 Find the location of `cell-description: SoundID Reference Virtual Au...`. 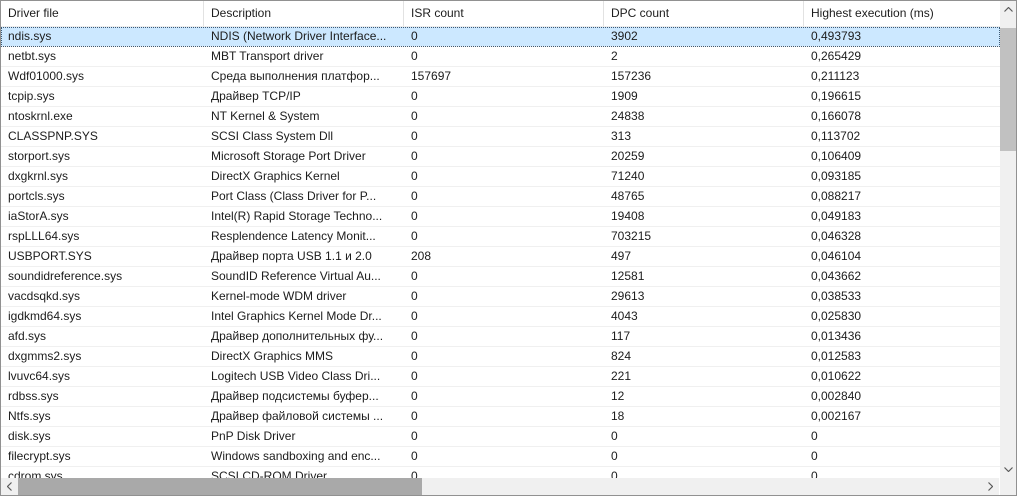

cell-description: SoundID Reference Virtual Au... is located at coordinates (296, 276).